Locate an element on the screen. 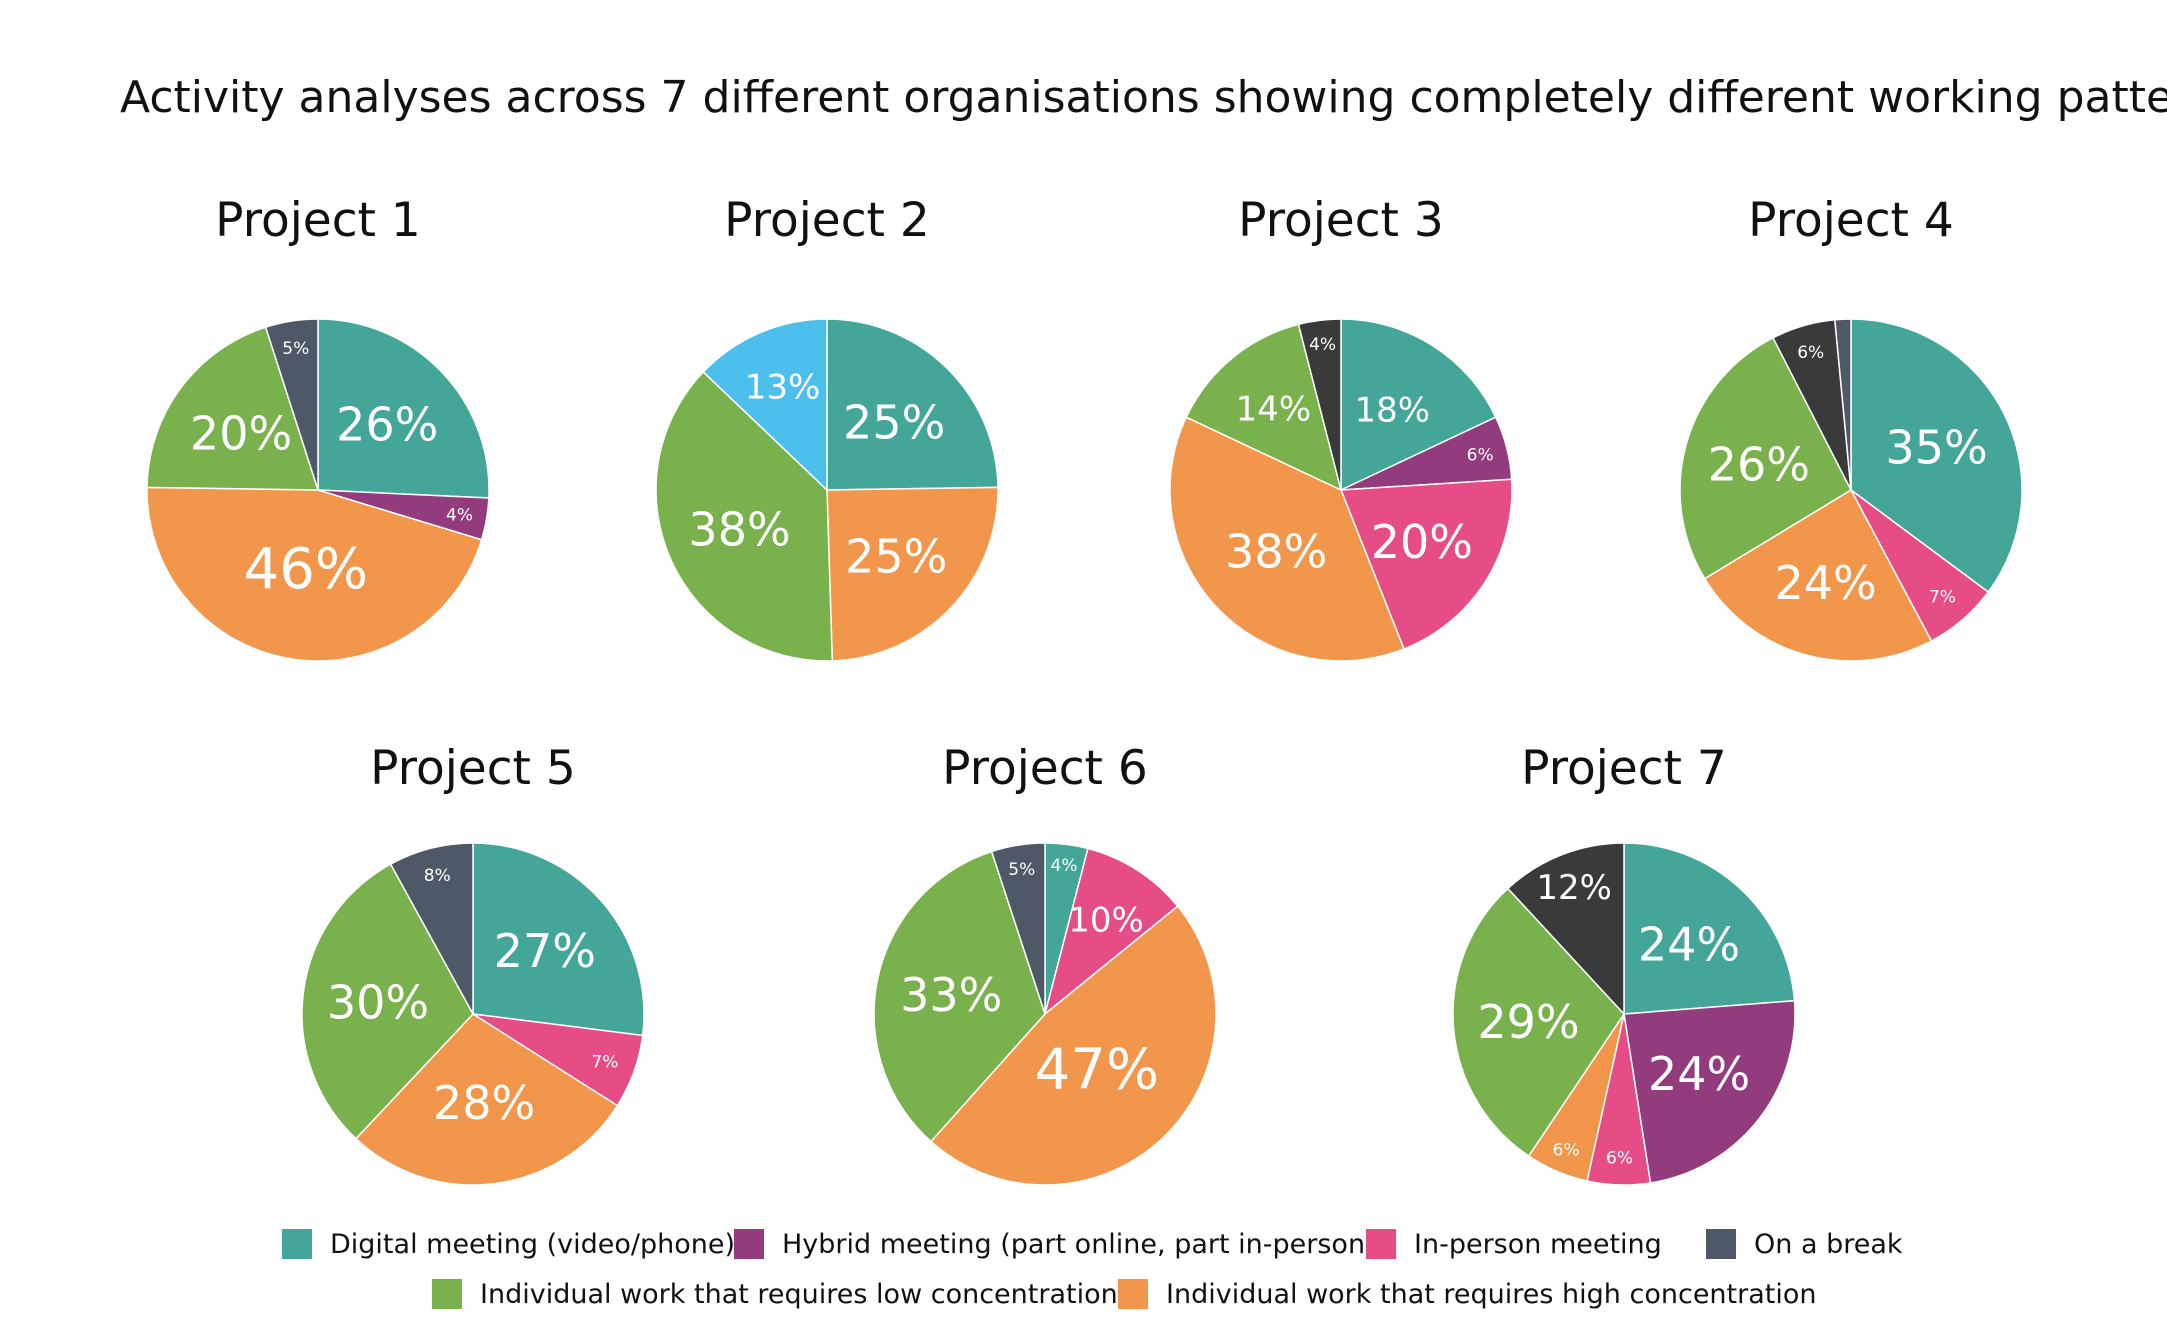 The height and width of the screenshot is (1334, 2167). legend-item-digital: Digital meeting (video/phone) is located at coordinates (508, 1244).